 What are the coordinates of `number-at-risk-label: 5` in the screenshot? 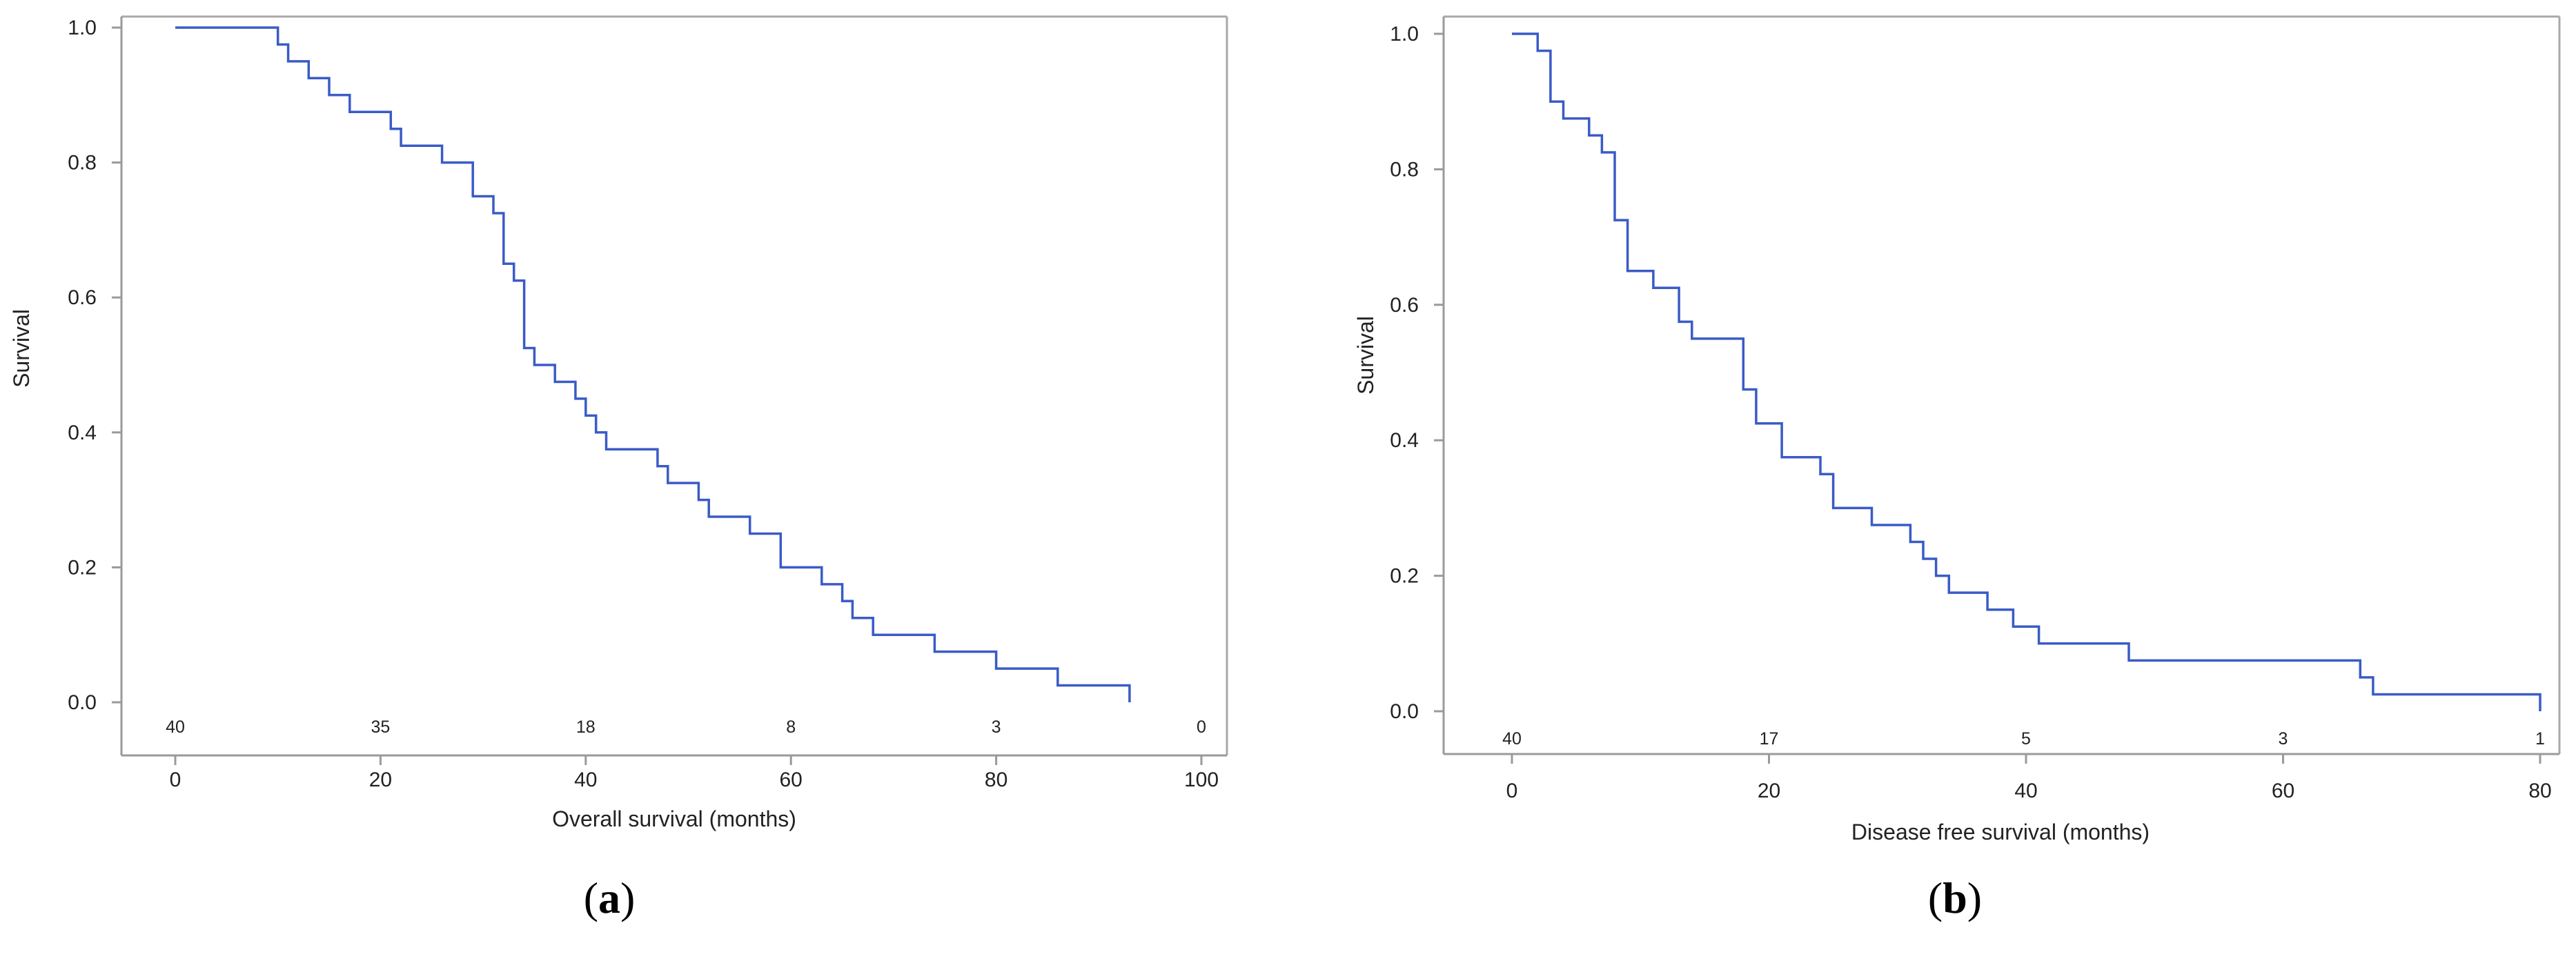 It's located at (2026, 739).